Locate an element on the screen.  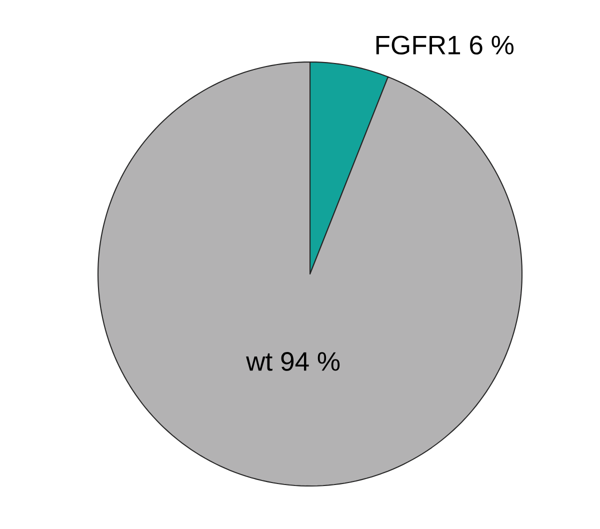
slice-label: wt is located at coordinates (259, 362).